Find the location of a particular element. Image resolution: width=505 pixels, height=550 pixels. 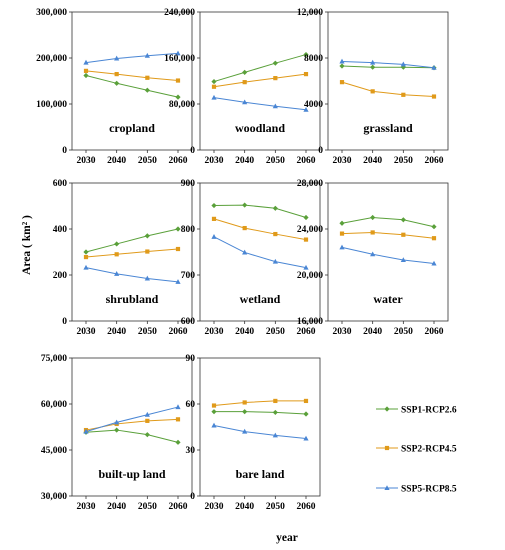

legend-marker is located at coordinates (387, 487).